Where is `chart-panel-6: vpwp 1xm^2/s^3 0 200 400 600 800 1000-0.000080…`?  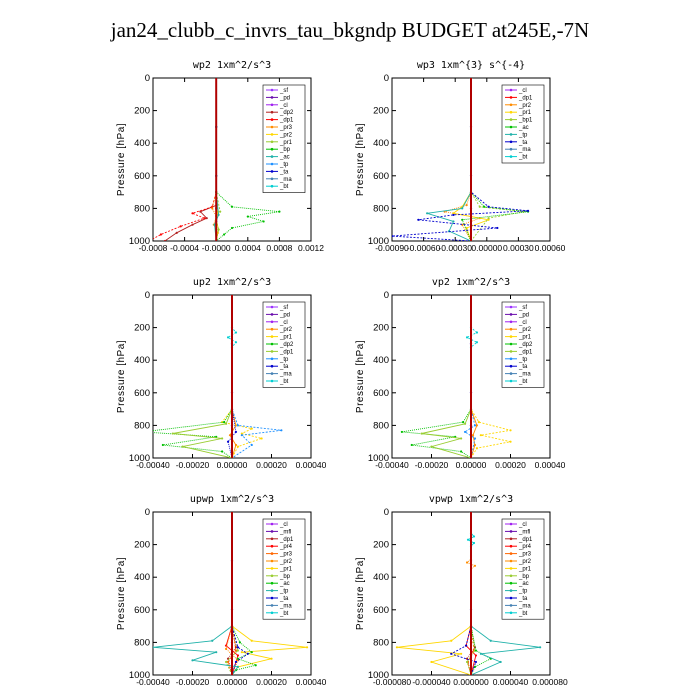 chart-panel-6: vpwp 1xm^2/s^3 0 200 400 600 800 1000-0.000080… is located at coordinates (461, 590).